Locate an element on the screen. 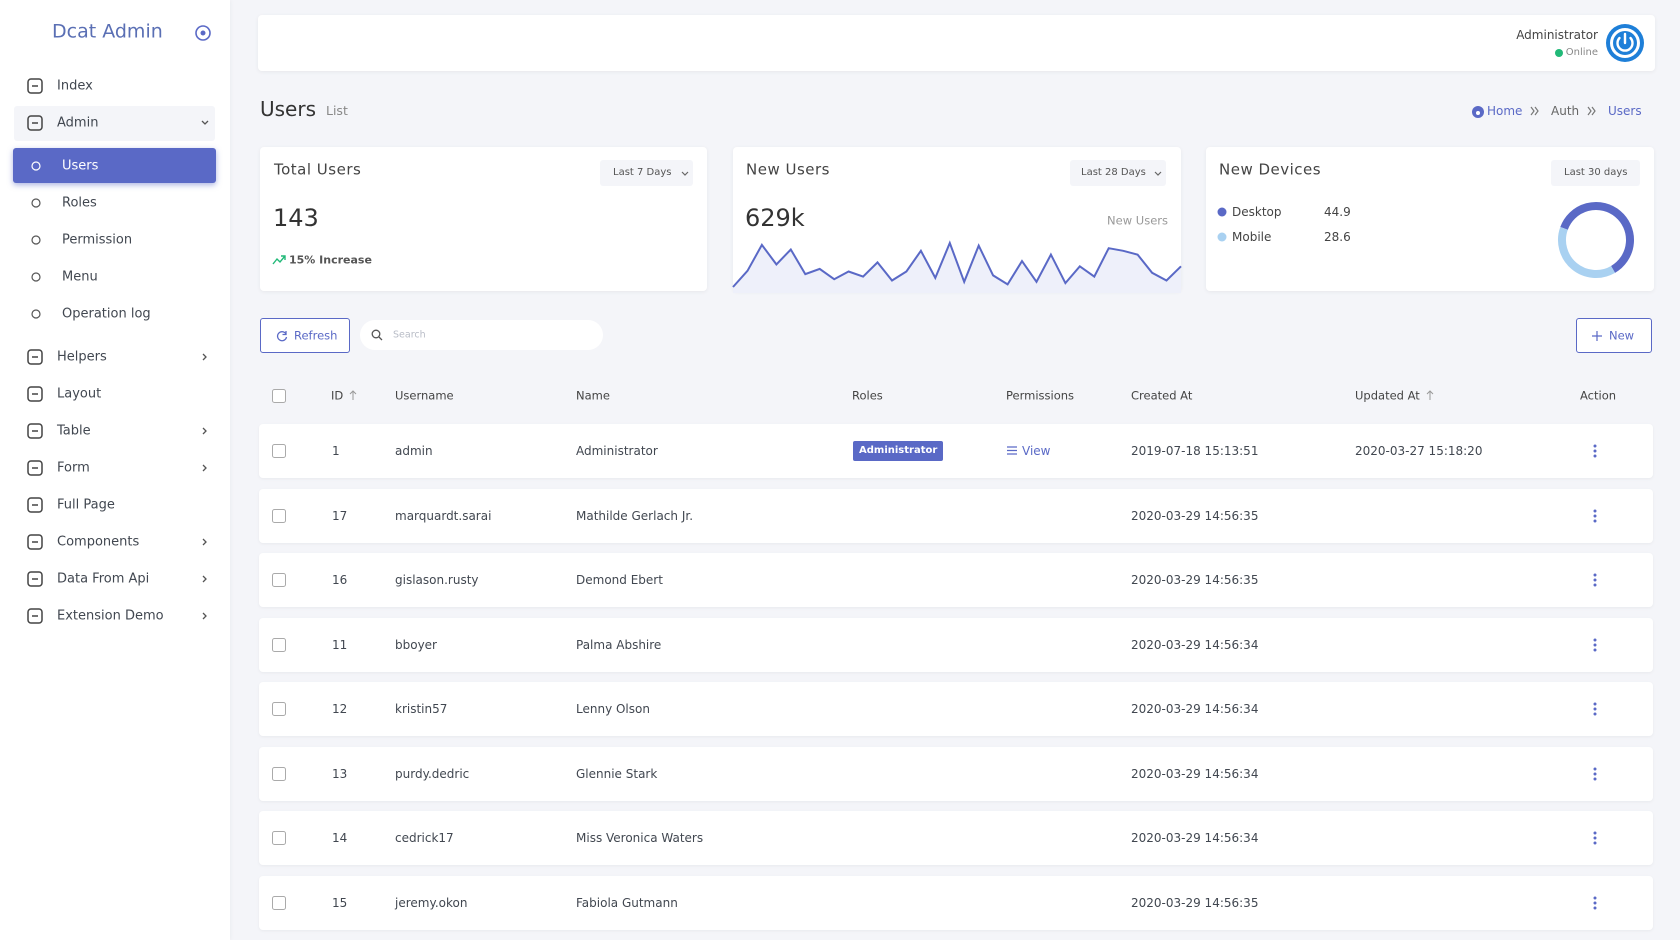  column-header: ID is located at coordinates (337, 395).